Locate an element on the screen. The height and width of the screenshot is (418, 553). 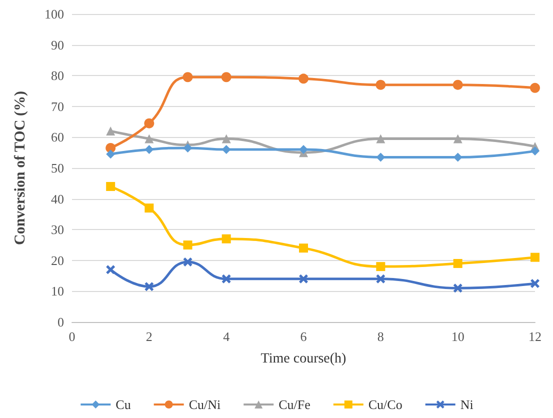
legend-label: Cu/Co is located at coordinates (385, 404).